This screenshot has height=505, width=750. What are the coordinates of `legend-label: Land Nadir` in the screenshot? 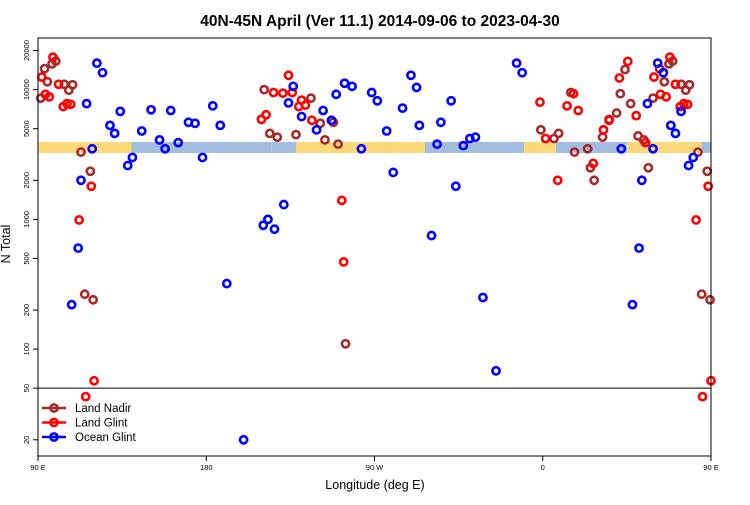 It's located at (103, 409).